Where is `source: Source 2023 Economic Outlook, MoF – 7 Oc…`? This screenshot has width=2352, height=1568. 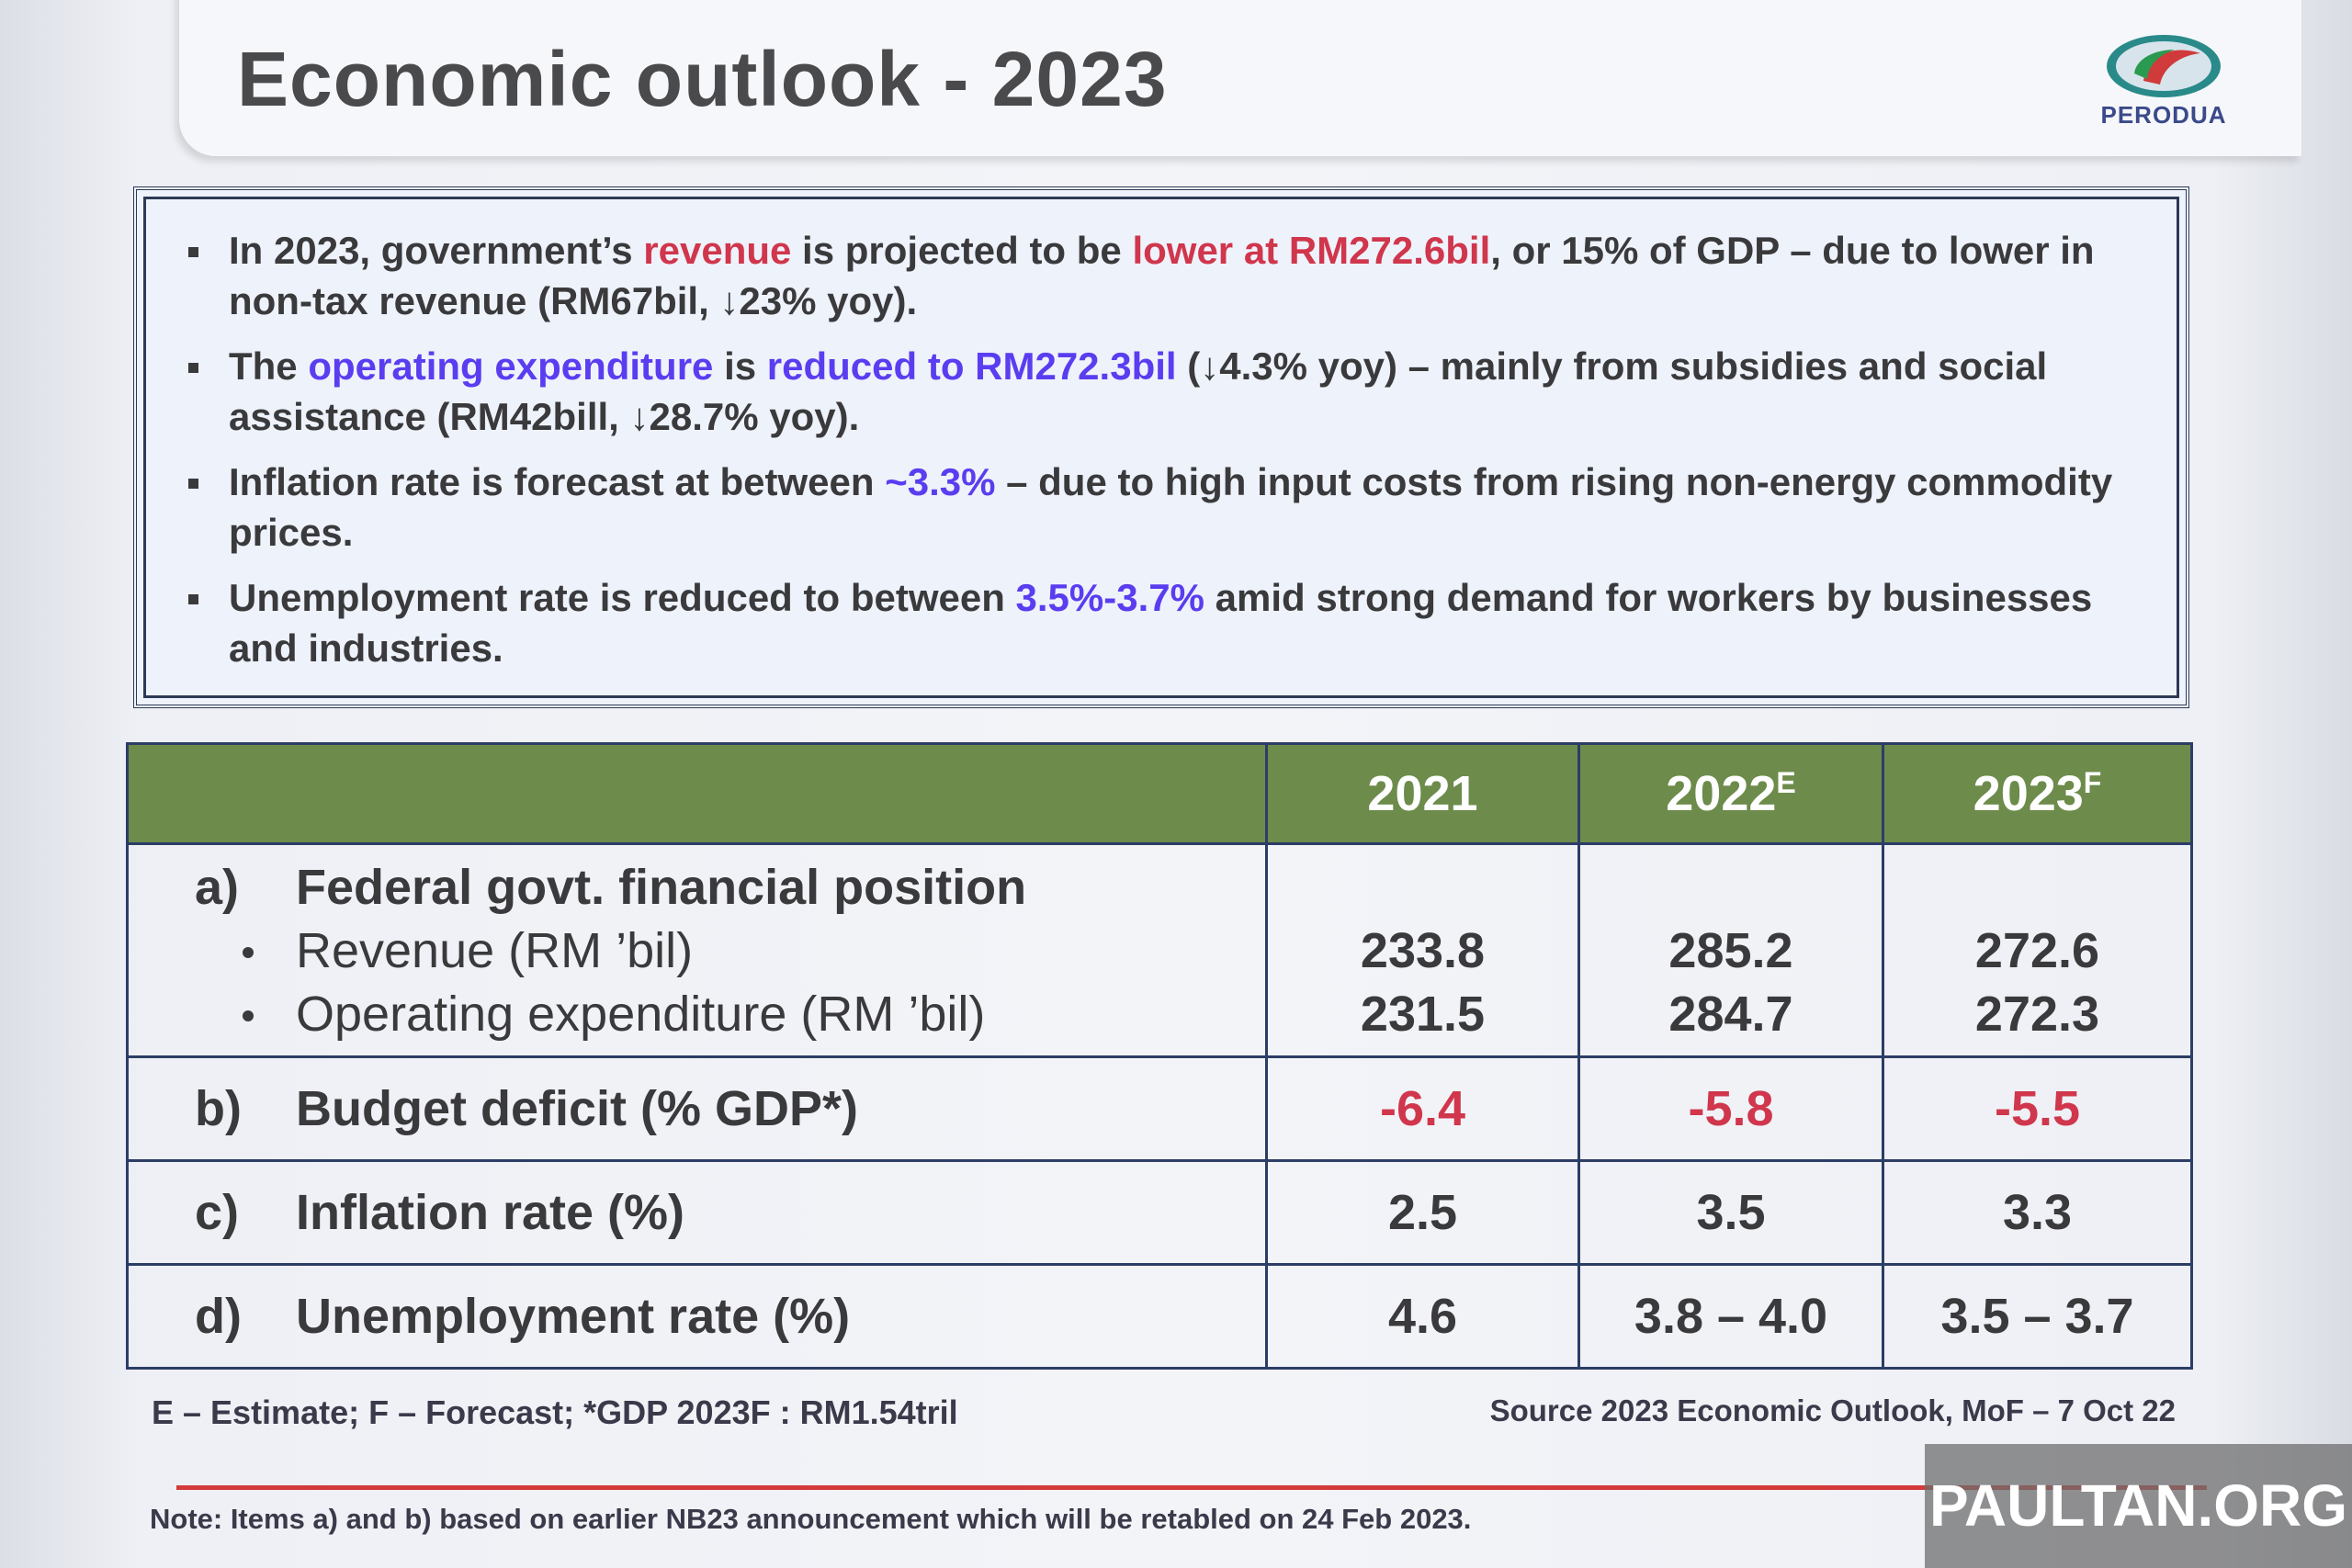
source: Source 2023 Economic Outlook, MoF – 7 Oc… is located at coordinates (1832, 1410).